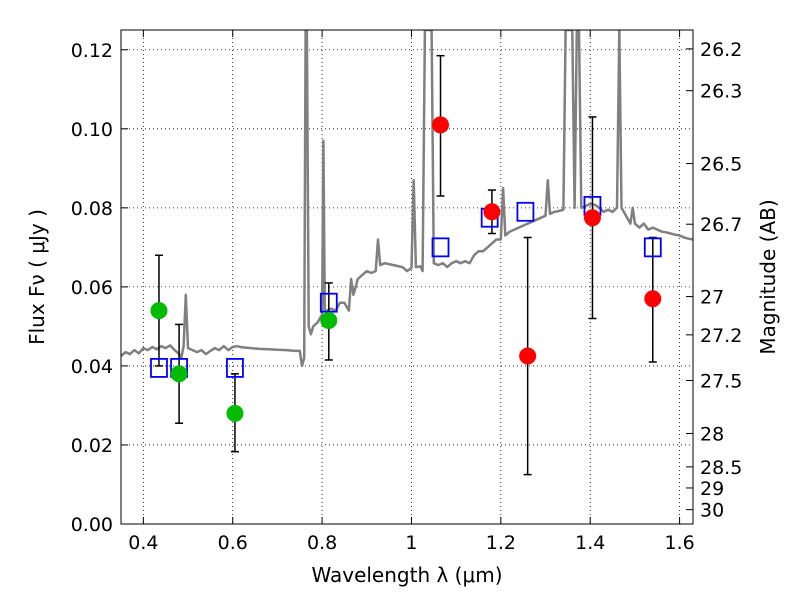  Describe the element at coordinates (92, 51) in the screenshot. I see `y-tick-label: 0.12` at that location.